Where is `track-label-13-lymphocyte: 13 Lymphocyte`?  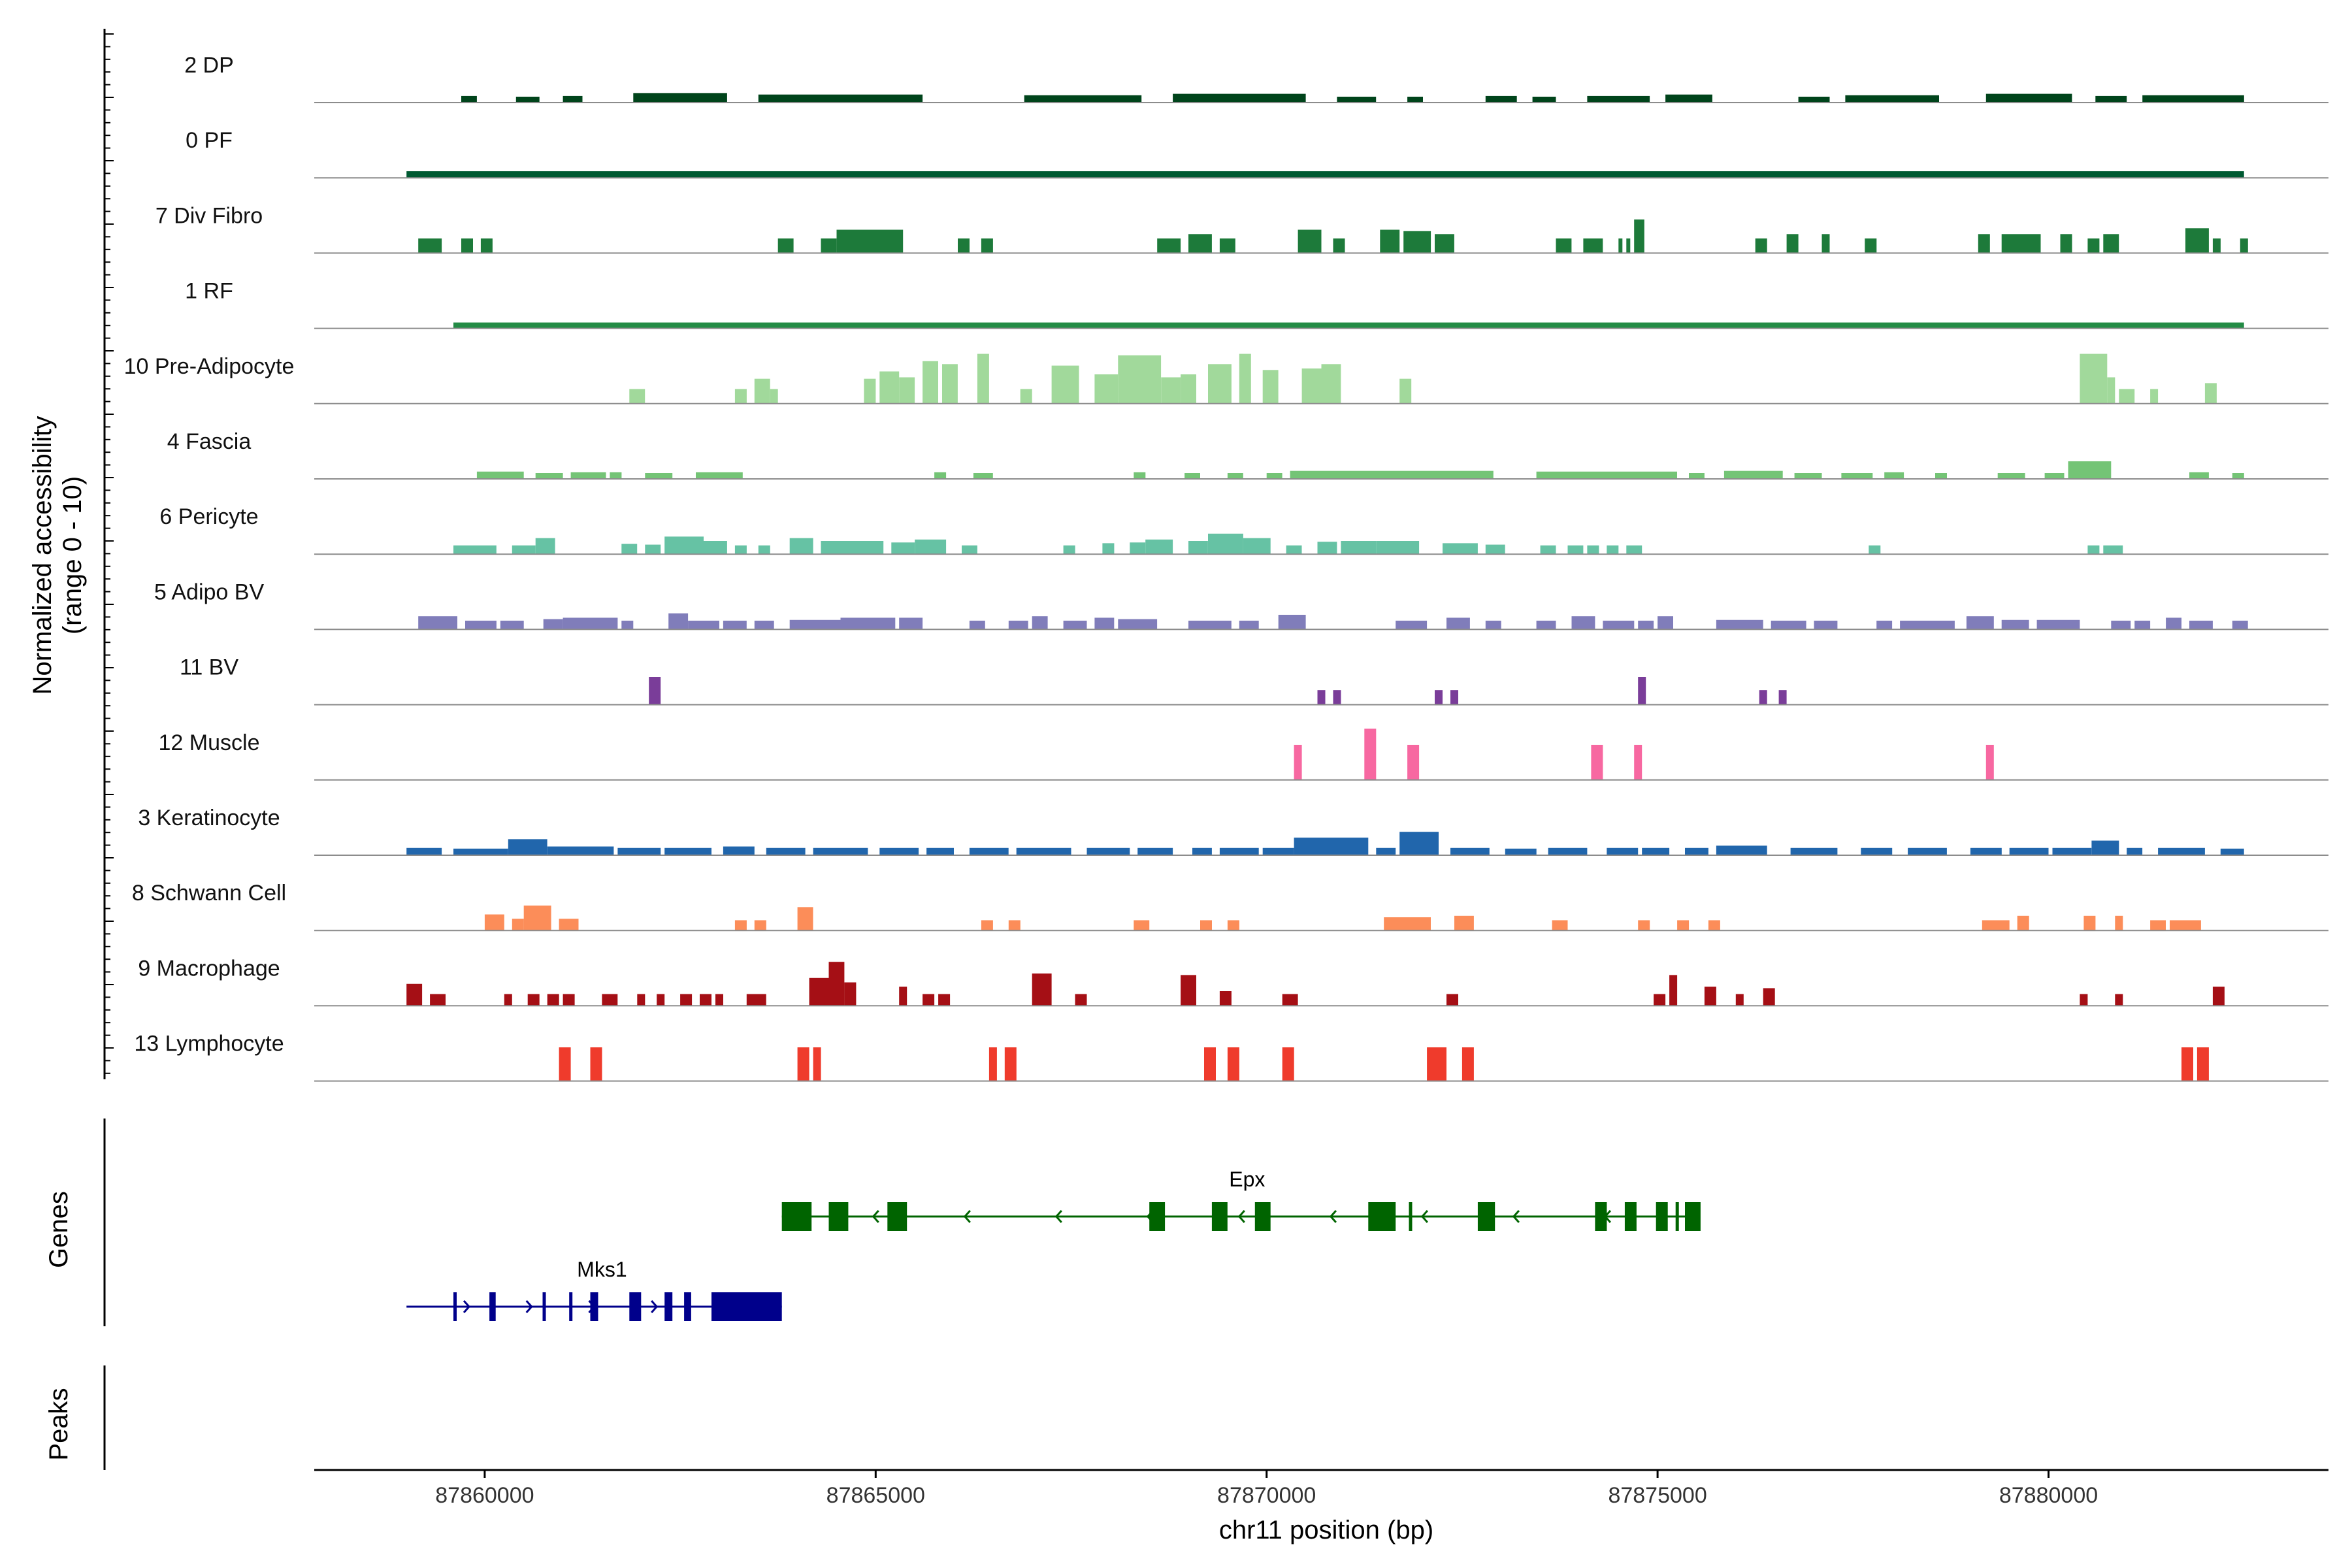
track-label-13-lymphocyte: 13 Lymphocyte is located at coordinates (209, 1044).